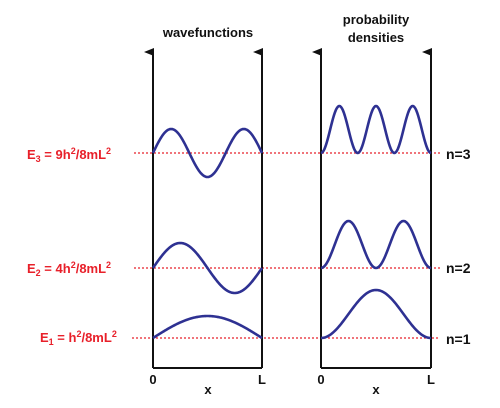  What do you see at coordinates (376, 389) in the screenshot?
I see `right-axis-x: x` at bounding box center [376, 389].